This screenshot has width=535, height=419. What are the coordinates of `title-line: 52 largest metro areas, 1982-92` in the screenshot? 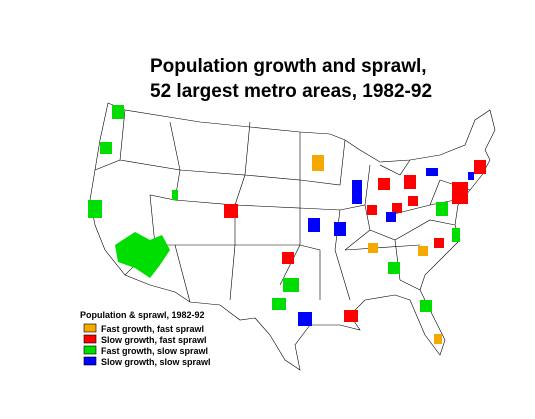 It's located at (291, 91).